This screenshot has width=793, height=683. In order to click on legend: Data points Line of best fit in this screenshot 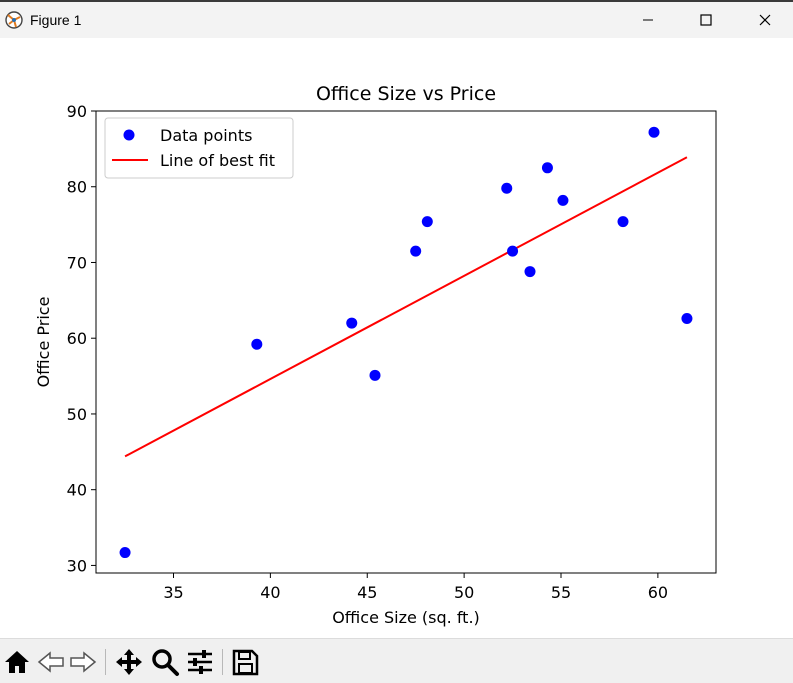, I will do `click(199, 148)`.